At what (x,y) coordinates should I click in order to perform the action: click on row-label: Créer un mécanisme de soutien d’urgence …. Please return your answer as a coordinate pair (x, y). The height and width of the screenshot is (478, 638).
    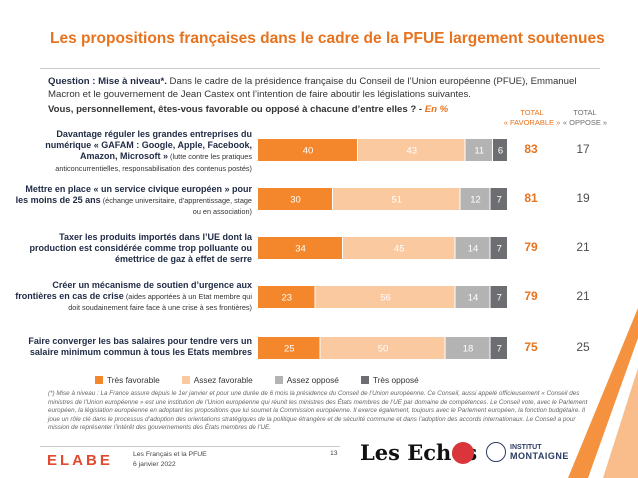
    Looking at the image, I should click on (133, 297).